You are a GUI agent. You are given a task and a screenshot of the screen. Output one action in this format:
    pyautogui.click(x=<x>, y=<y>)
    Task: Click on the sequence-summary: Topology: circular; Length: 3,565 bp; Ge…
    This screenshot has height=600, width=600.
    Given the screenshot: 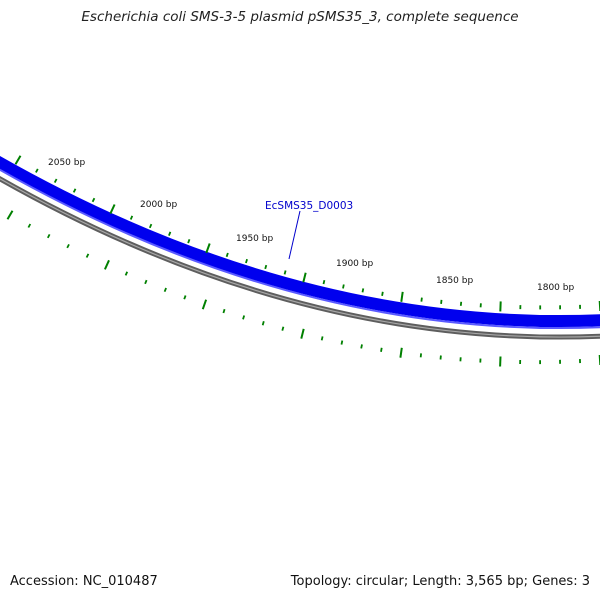 What is the action you would take?
    pyautogui.click(x=440, y=581)
    